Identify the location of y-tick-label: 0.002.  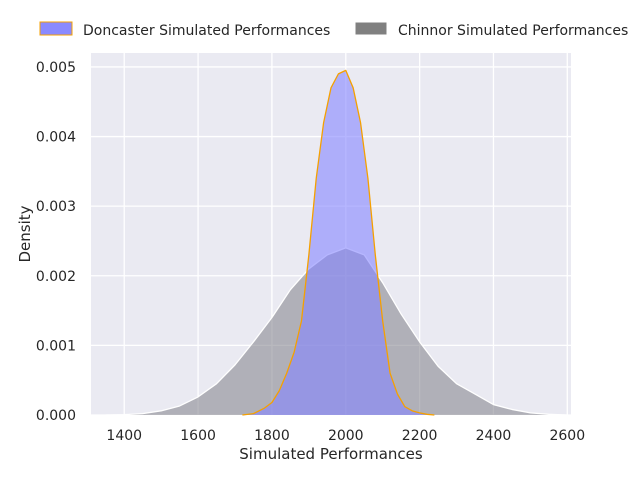
(56, 277).